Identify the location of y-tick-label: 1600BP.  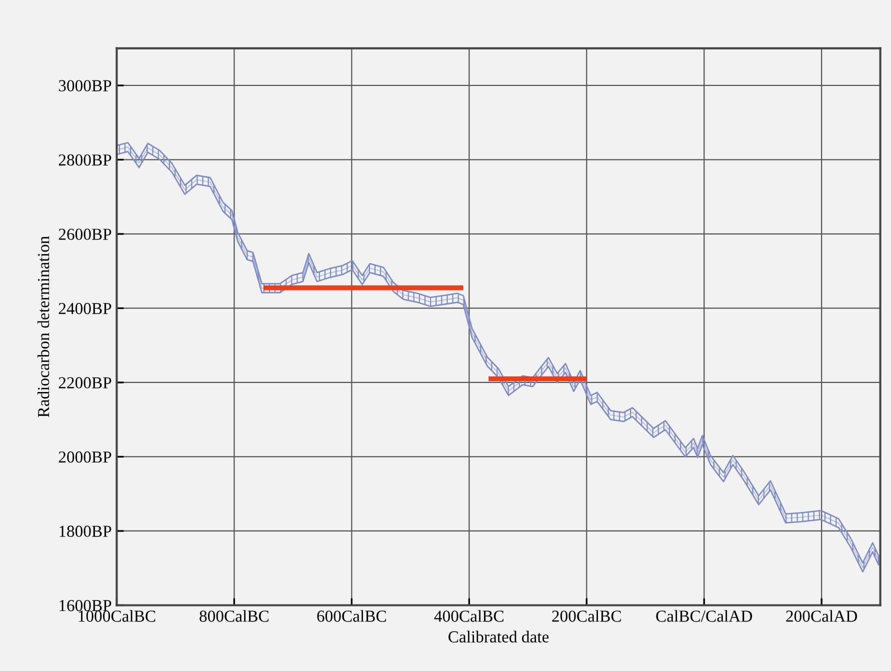
(86, 606).